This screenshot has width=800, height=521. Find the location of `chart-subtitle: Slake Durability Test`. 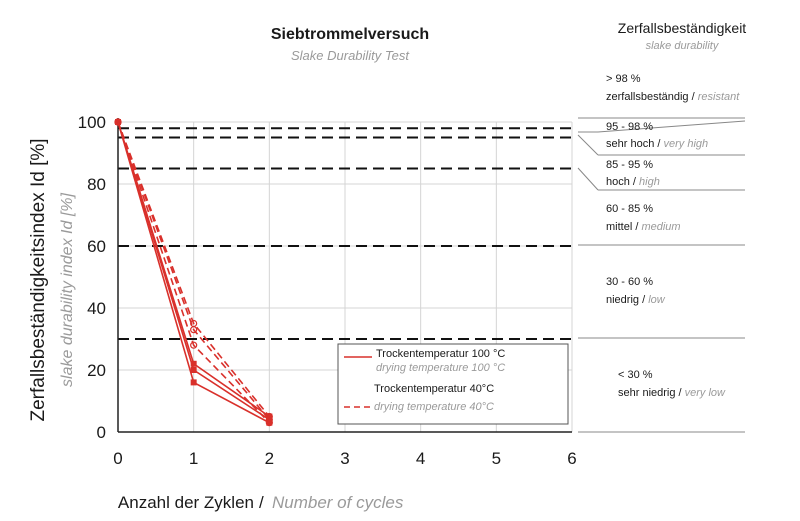

chart-subtitle: Slake Durability Test is located at coordinates (350, 55).